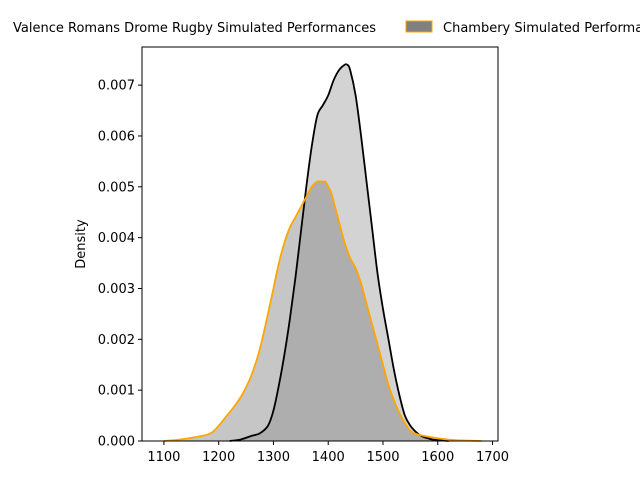  Describe the element at coordinates (492, 457) in the screenshot. I see `x-tick-label: 1700` at that location.